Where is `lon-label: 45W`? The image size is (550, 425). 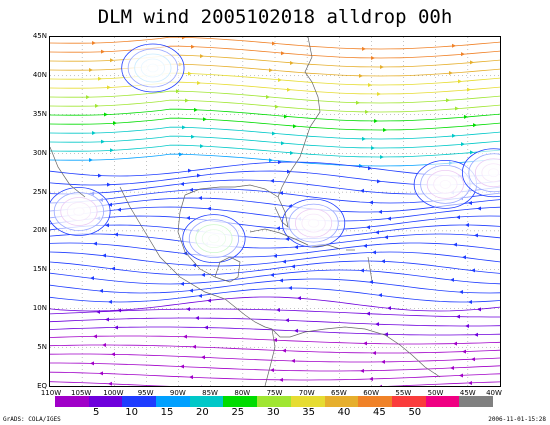
lon-label: 45W is located at coordinates (467, 393).